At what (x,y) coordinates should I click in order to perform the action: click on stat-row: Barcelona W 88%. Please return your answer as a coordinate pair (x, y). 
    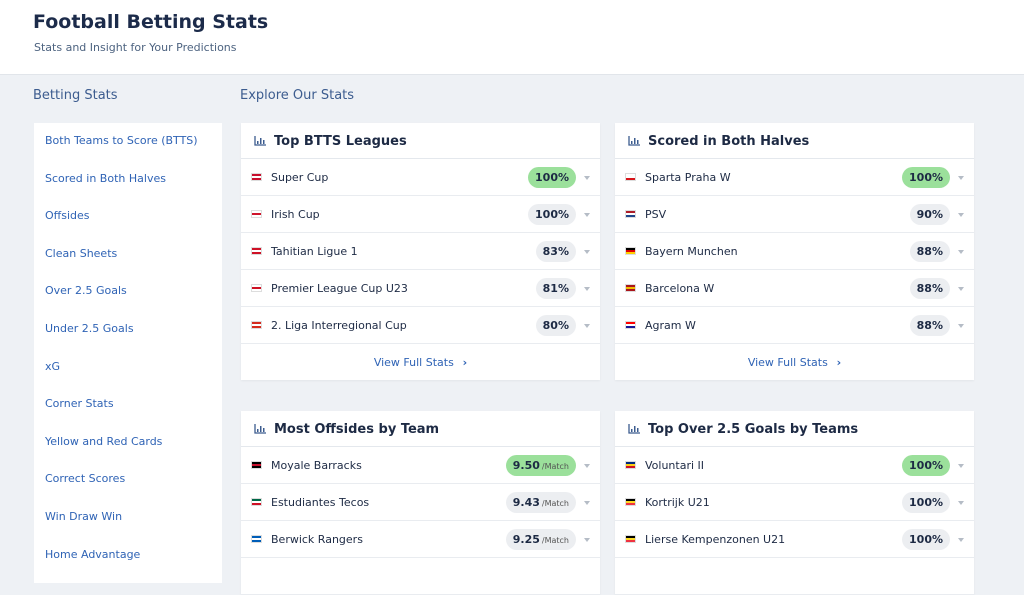
    Looking at the image, I should click on (794, 288).